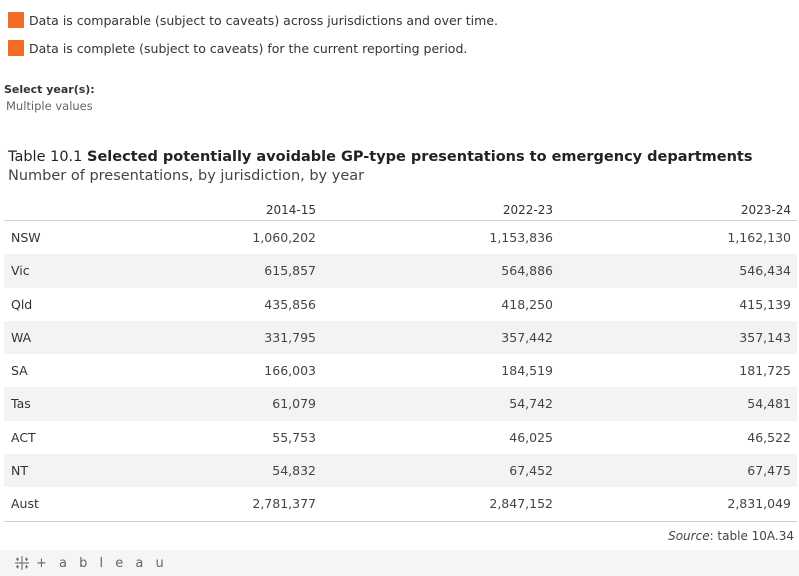  Describe the element at coordinates (19, 371) in the screenshot. I see `row-label: SA` at that location.